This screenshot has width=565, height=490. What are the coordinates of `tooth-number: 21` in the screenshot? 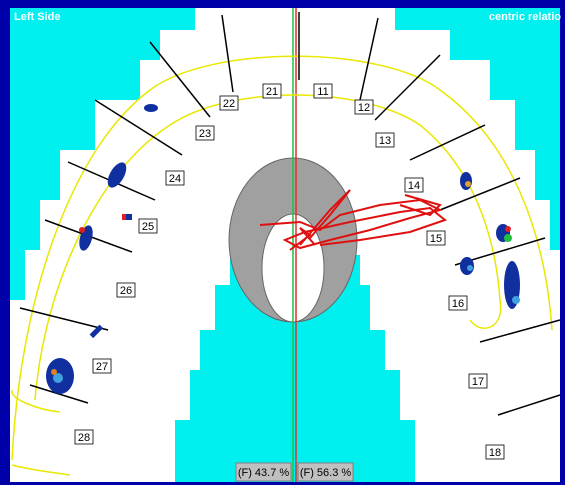 It's located at (272, 92).